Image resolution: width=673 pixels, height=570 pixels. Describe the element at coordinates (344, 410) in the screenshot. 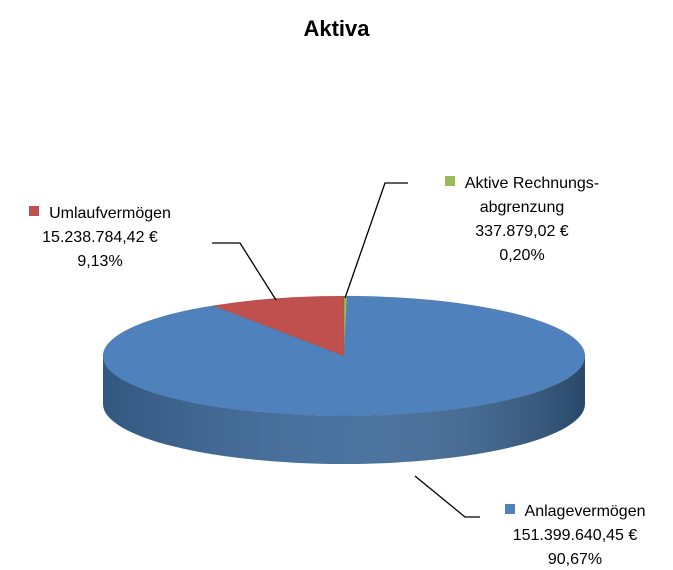

I see `pie-side-shade` at that location.